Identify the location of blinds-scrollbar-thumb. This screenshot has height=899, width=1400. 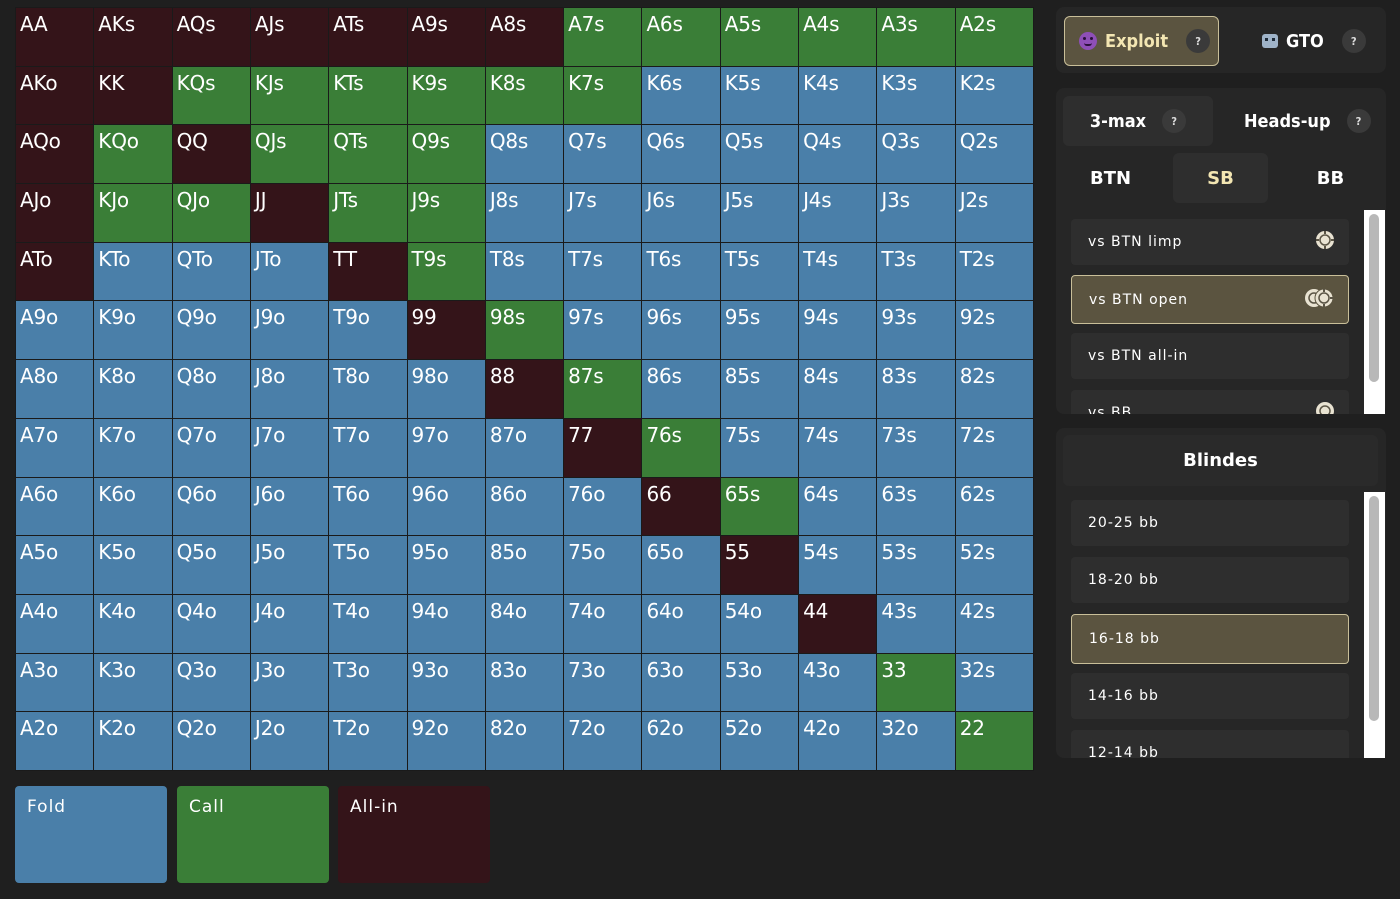
(1374, 608).